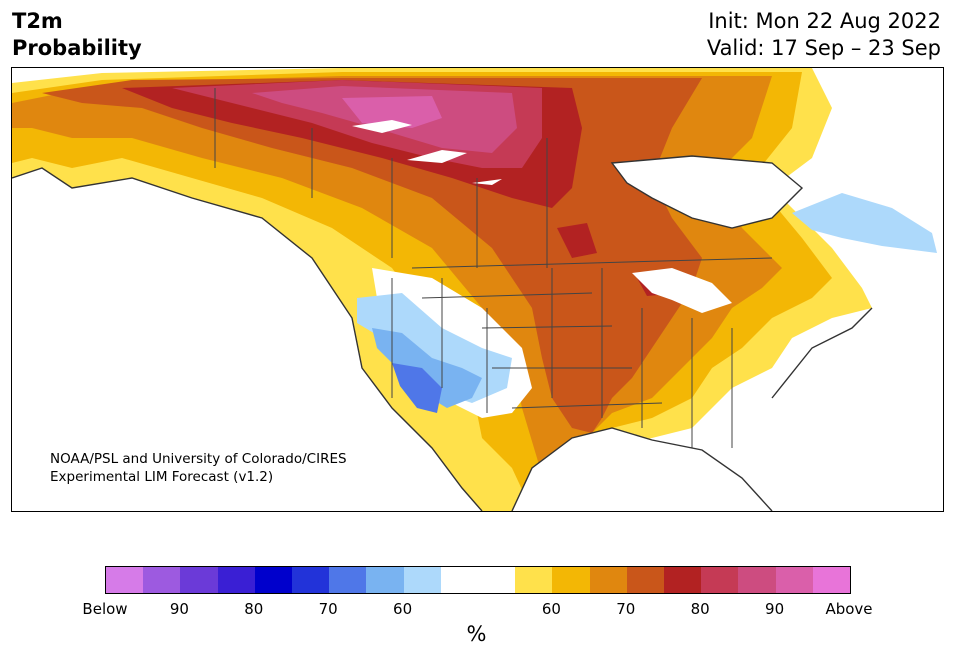 Image resolution: width=953 pixels, height=659 pixels. Describe the element at coordinates (842, 409) in the screenshot. I see `atlantic` at that location.